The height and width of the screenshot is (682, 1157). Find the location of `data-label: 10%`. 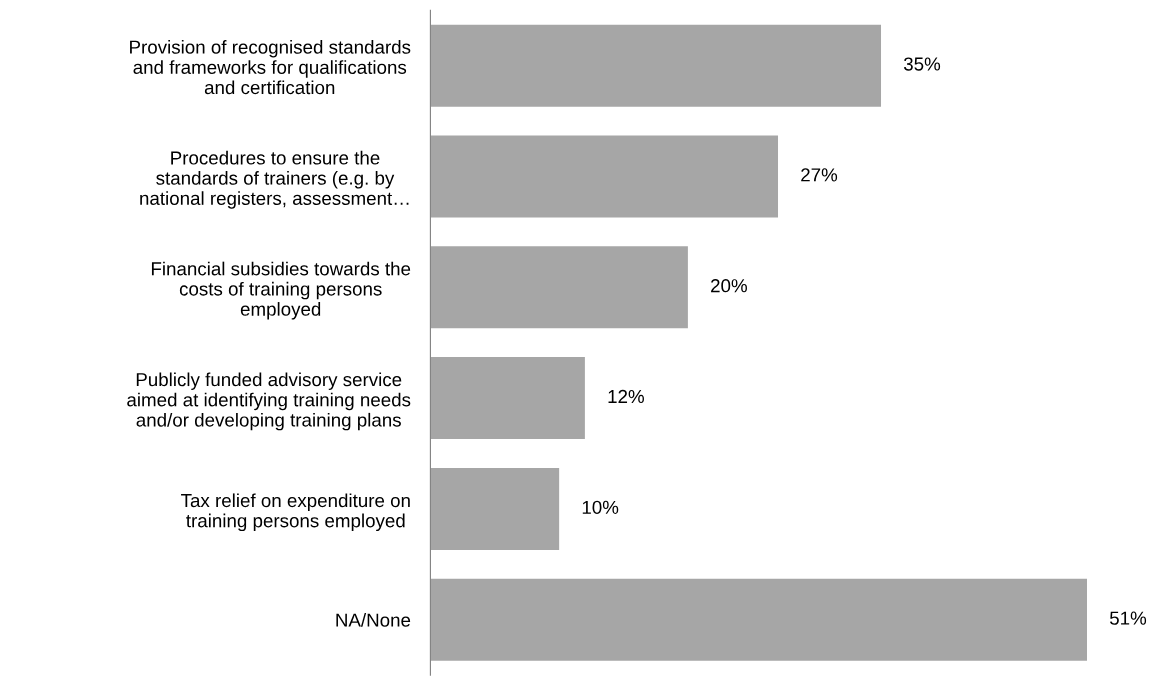

data-label: 10% is located at coordinates (600, 507).